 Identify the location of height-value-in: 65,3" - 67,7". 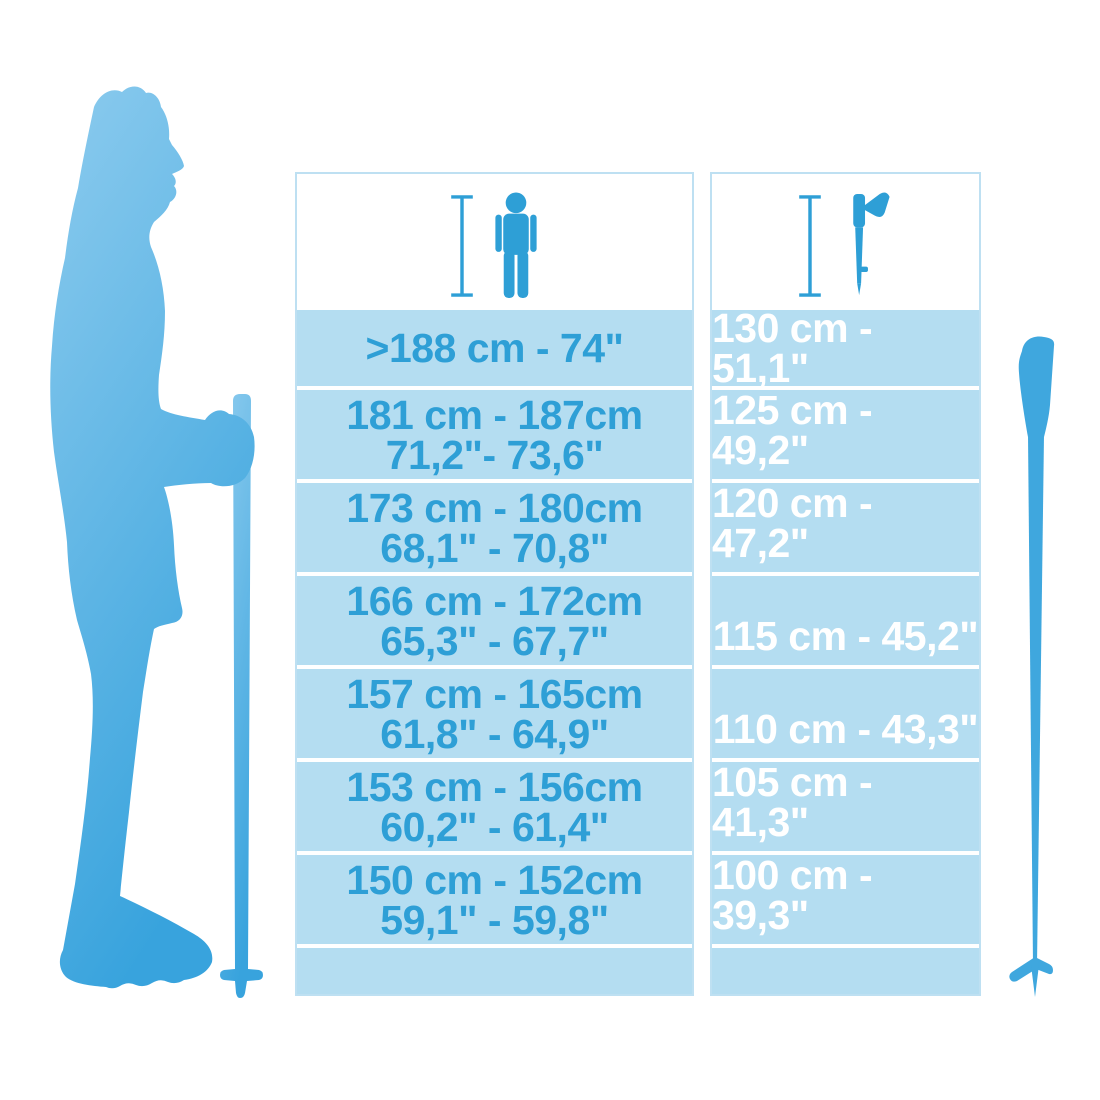
(494, 640).